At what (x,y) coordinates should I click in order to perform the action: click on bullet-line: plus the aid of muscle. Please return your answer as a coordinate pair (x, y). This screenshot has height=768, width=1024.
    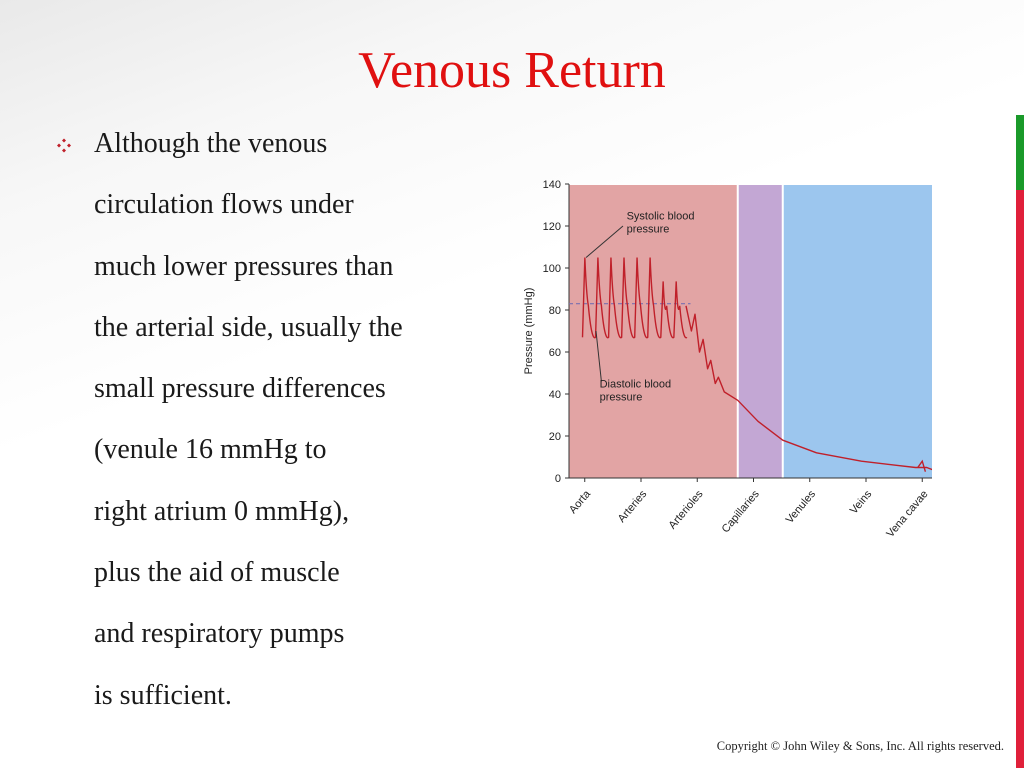
    Looking at the image, I should click on (217, 573).